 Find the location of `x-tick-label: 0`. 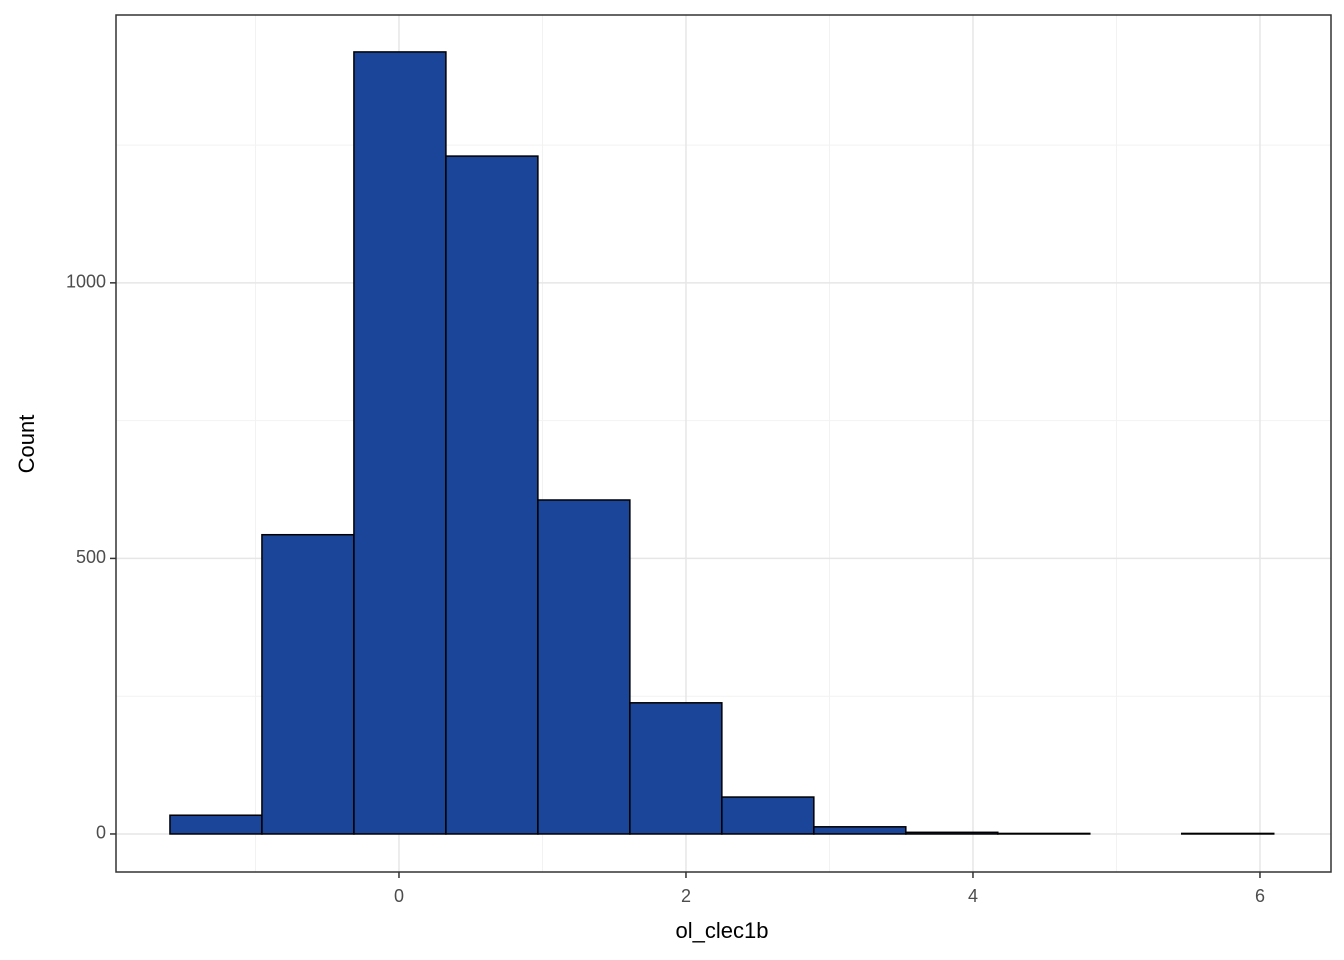

x-tick-label: 0 is located at coordinates (399, 896).